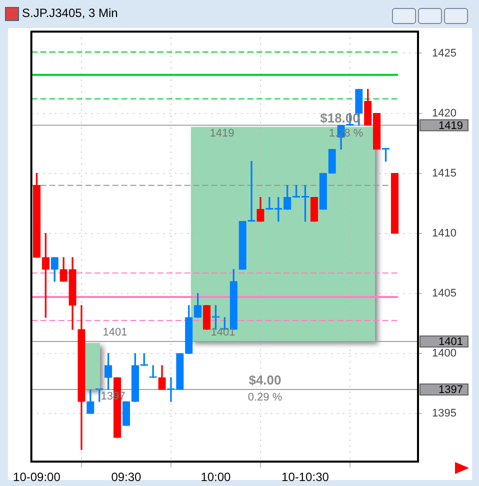  Describe the element at coordinates (450, 342) in the screenshot. I see `ref-line-label: 1401` at that location.